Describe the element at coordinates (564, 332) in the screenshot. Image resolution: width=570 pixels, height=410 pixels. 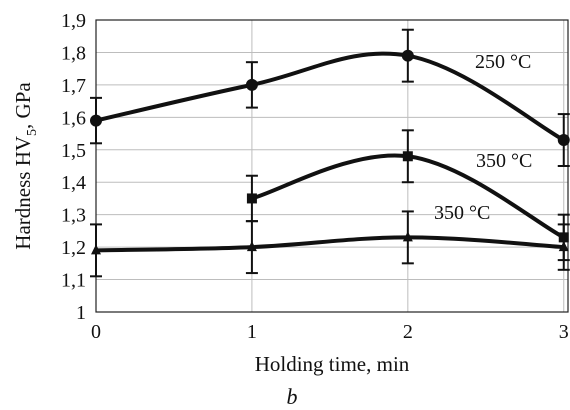
I see `x-tick-label: 3` at that location.